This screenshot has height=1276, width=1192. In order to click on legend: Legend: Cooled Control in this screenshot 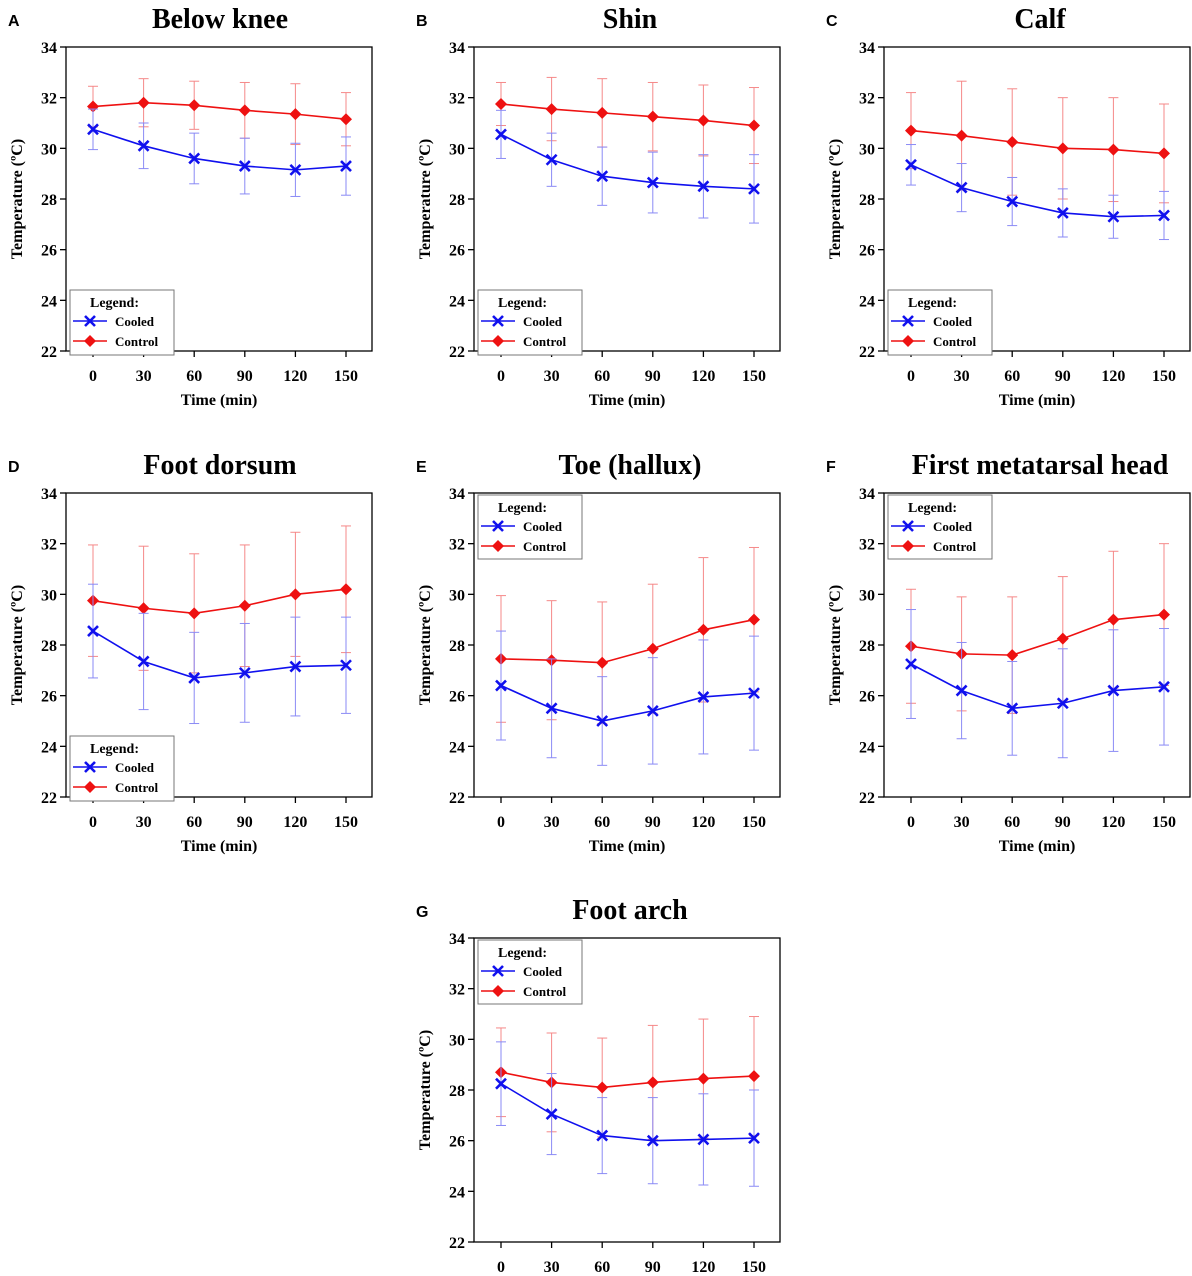, I will do `click(122, 322)`.